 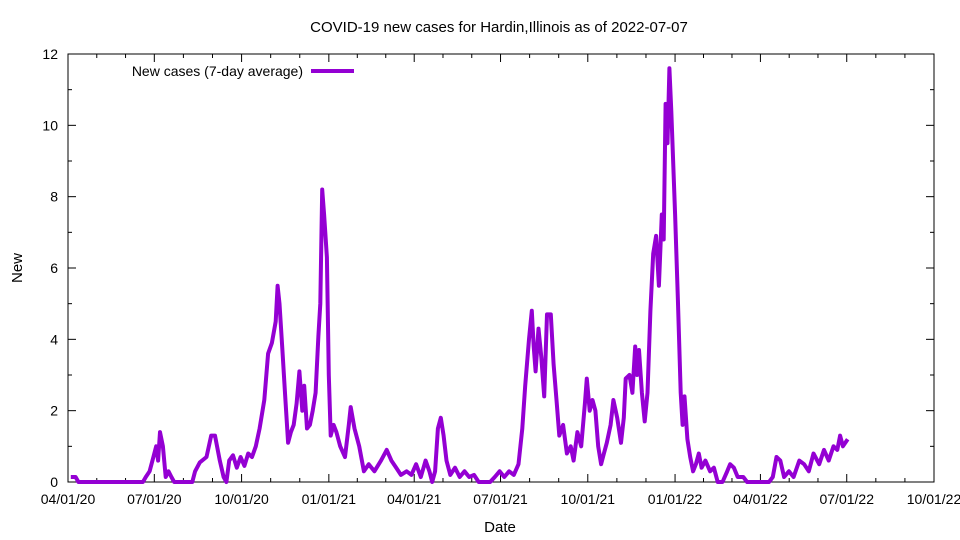 I want to click on y-tick-label: 8, so click(x=54, y=197).